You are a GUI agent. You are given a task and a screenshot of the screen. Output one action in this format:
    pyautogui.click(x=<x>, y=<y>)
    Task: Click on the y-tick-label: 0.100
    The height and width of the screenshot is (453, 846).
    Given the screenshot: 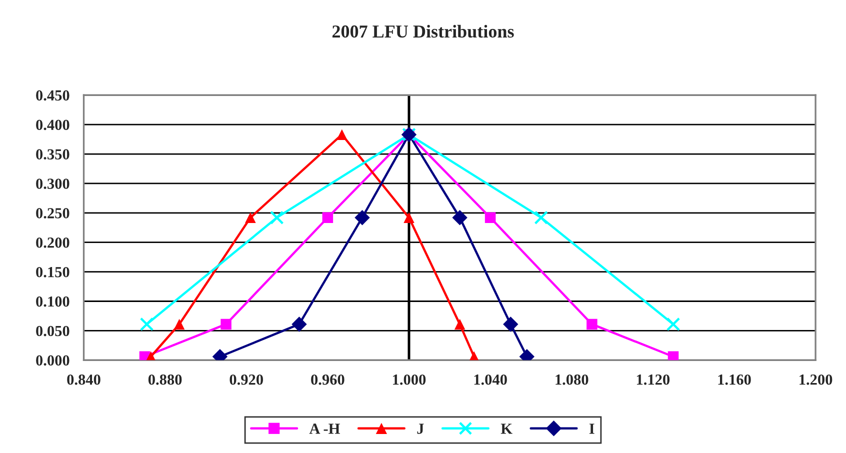 What is the action you would take?
    pyautogui.click(x=53, y=301)
    